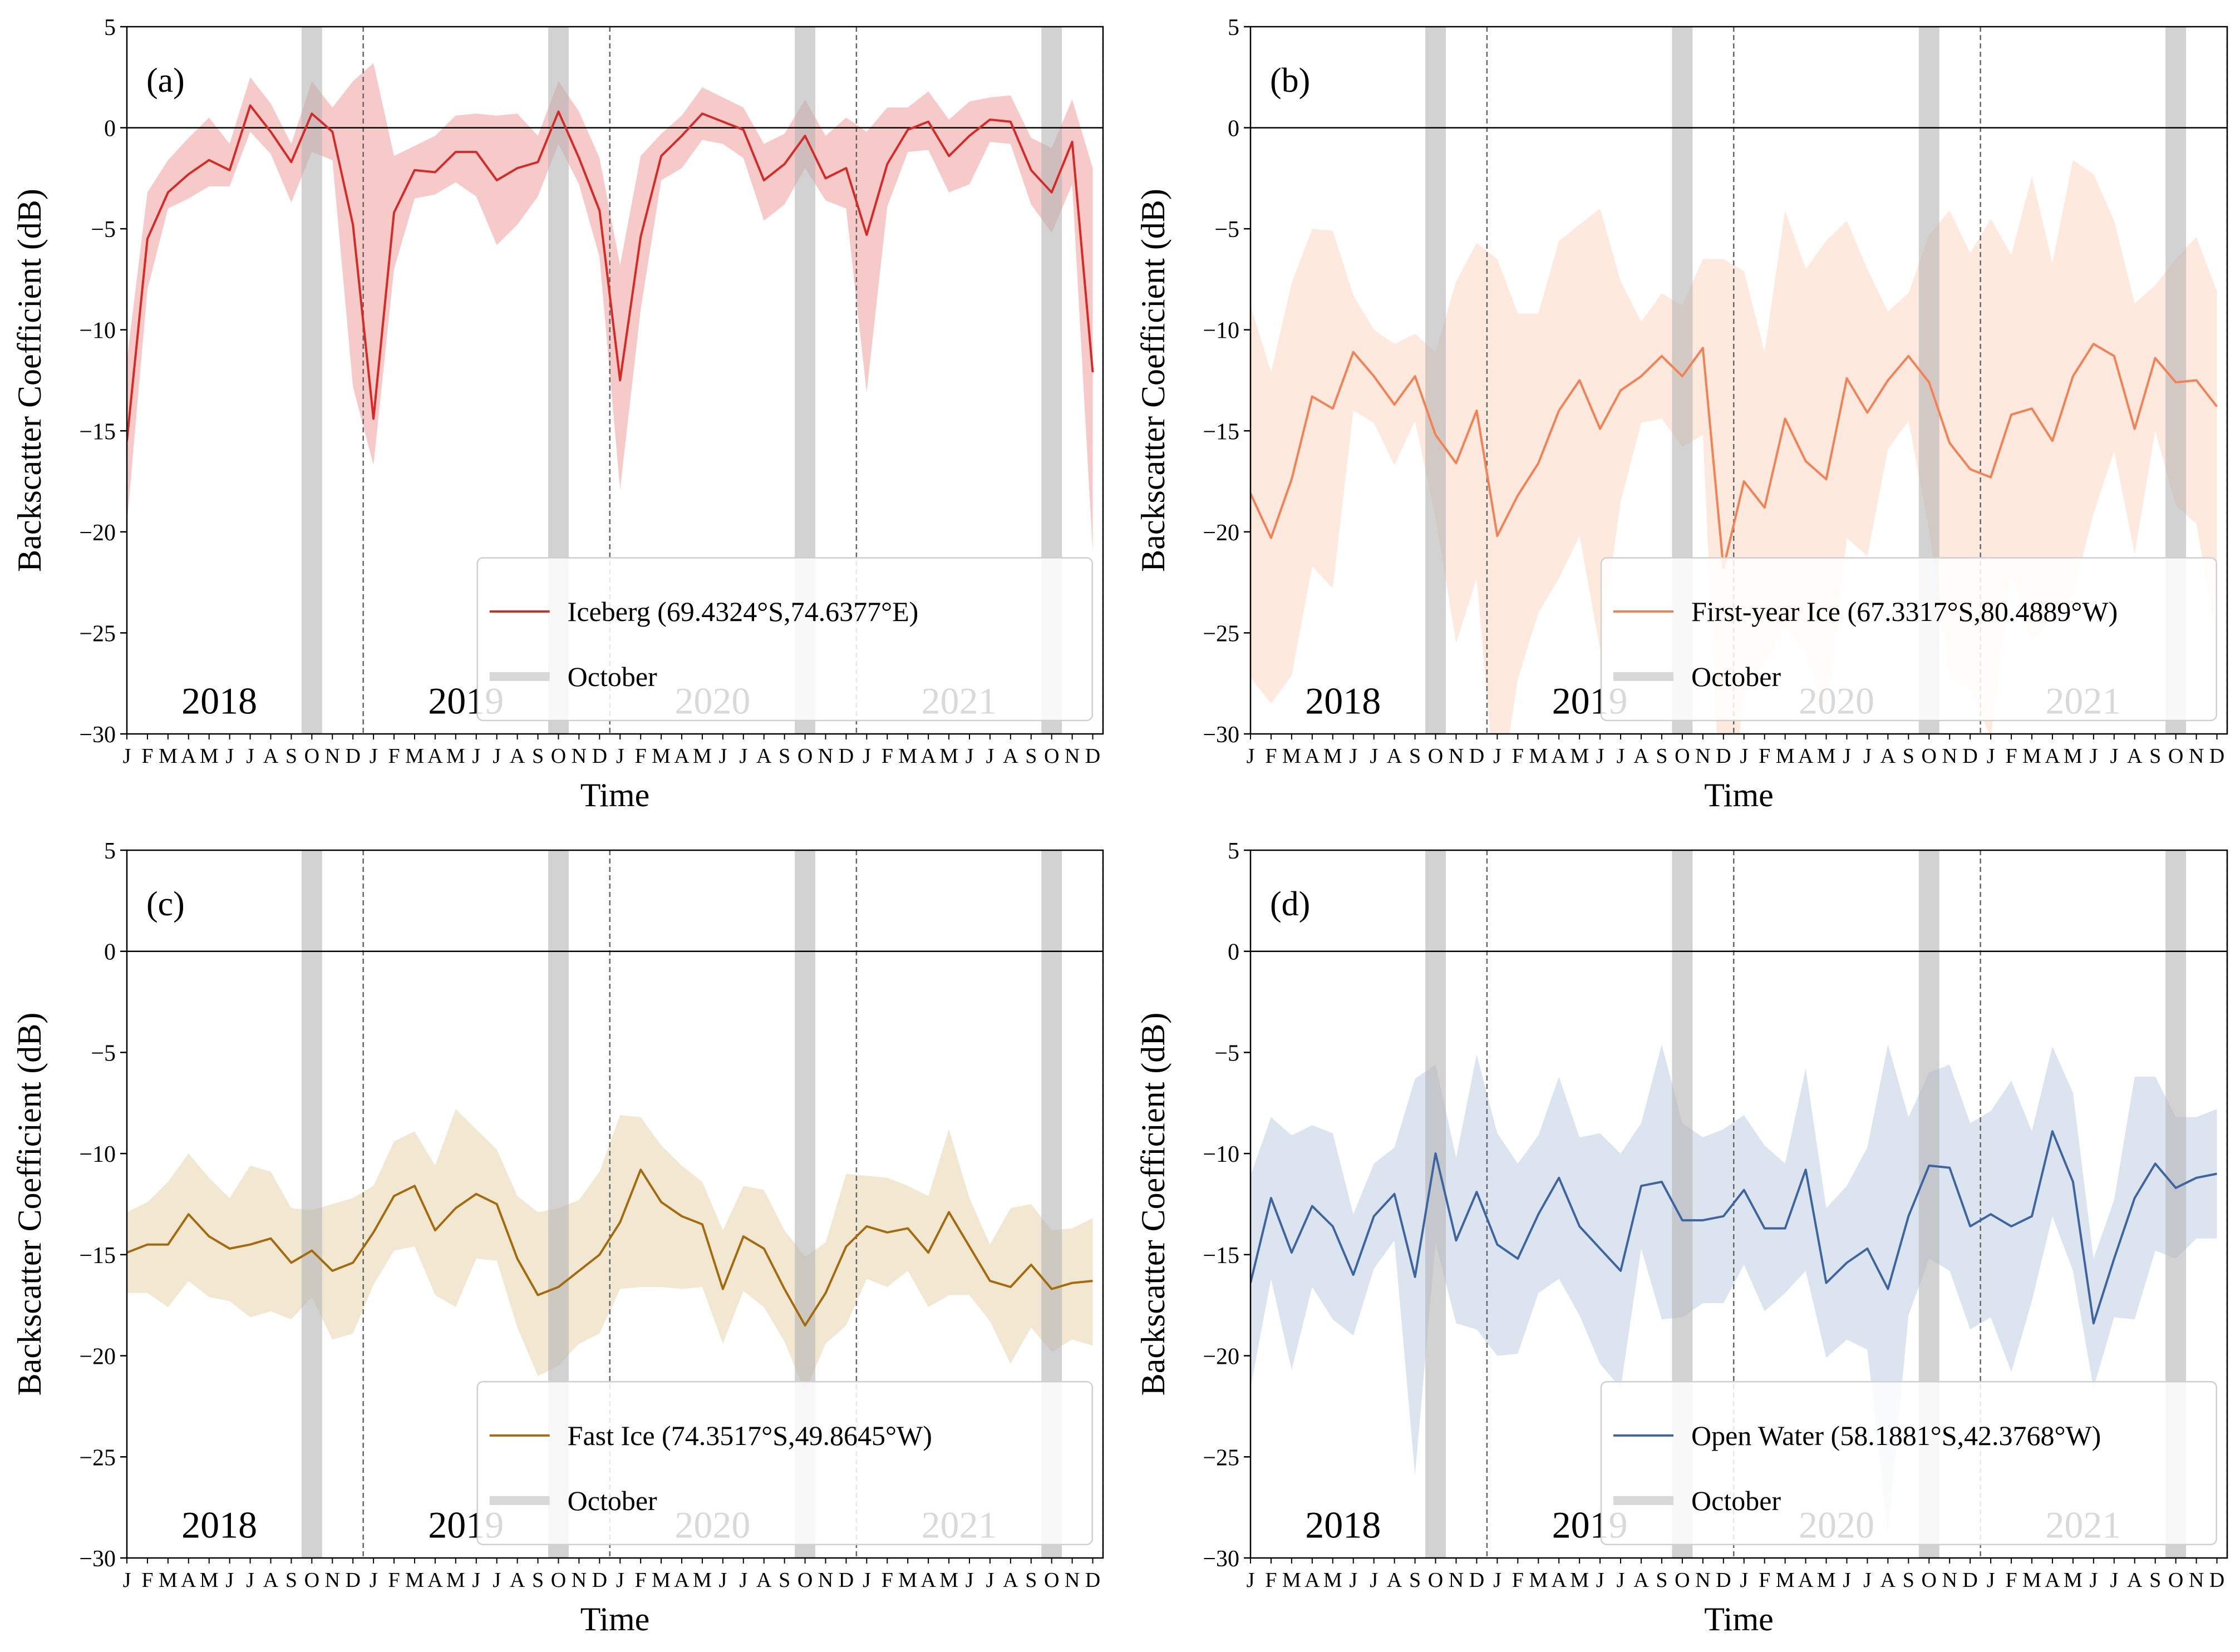 The width and height of the screenshot is (2240, 1652). Describe the element at coordinates (1904, 611) in the screenshot. I see `legend-series-label: First-year Ice (67.3317°S,80.4889°W)` at that location.